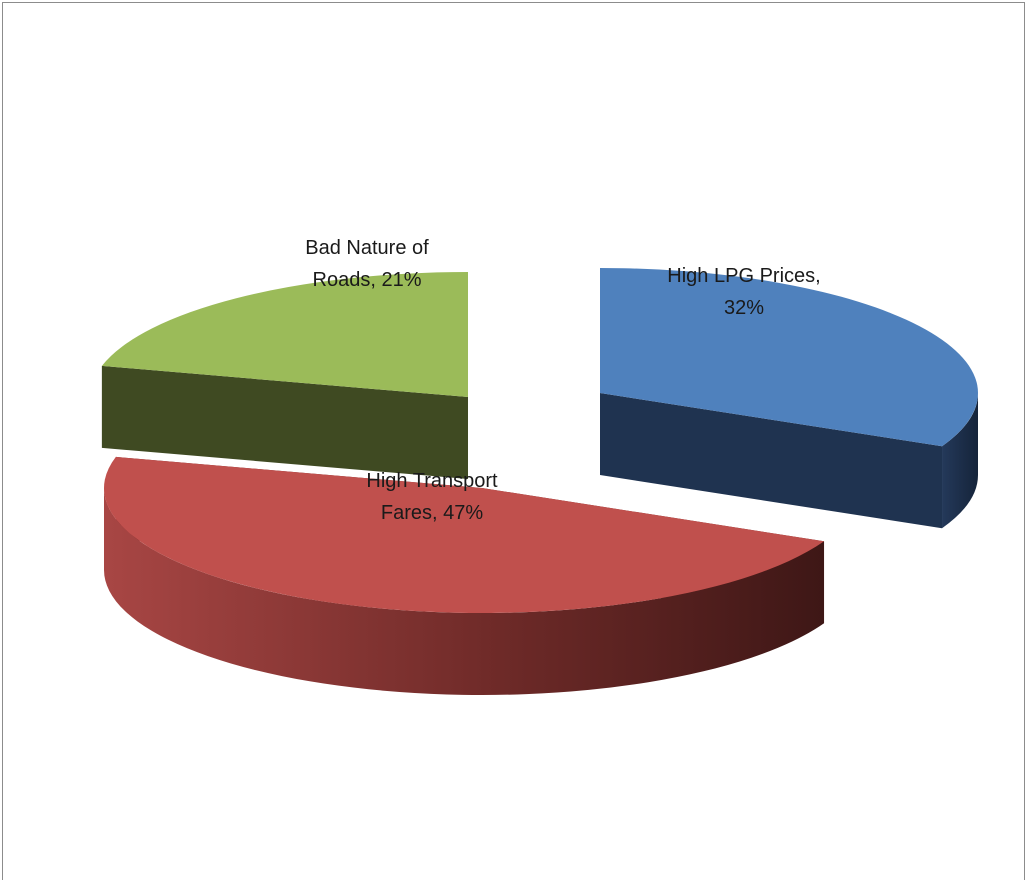 This screenshot has width=1029, height=882. What do you see at coordinates (367, 264) in the screenshot?
I see `data-label-bad-nature-of-roads: Bad Nature of Roads, 21%` at bounding box center [367, 264].